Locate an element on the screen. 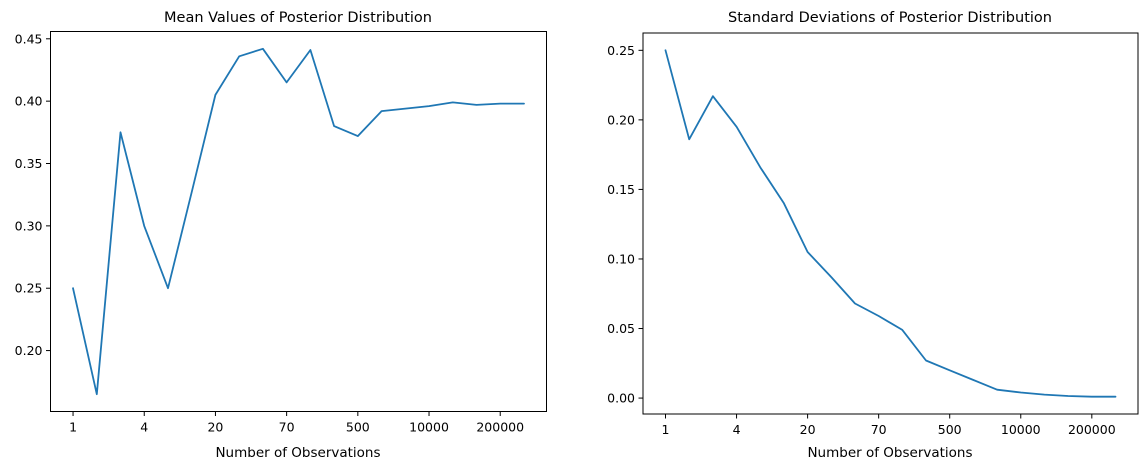 The height and width of the screenshot is (471, 1145). y-tick-label: 0.35 is located at coordinates (29, 163).